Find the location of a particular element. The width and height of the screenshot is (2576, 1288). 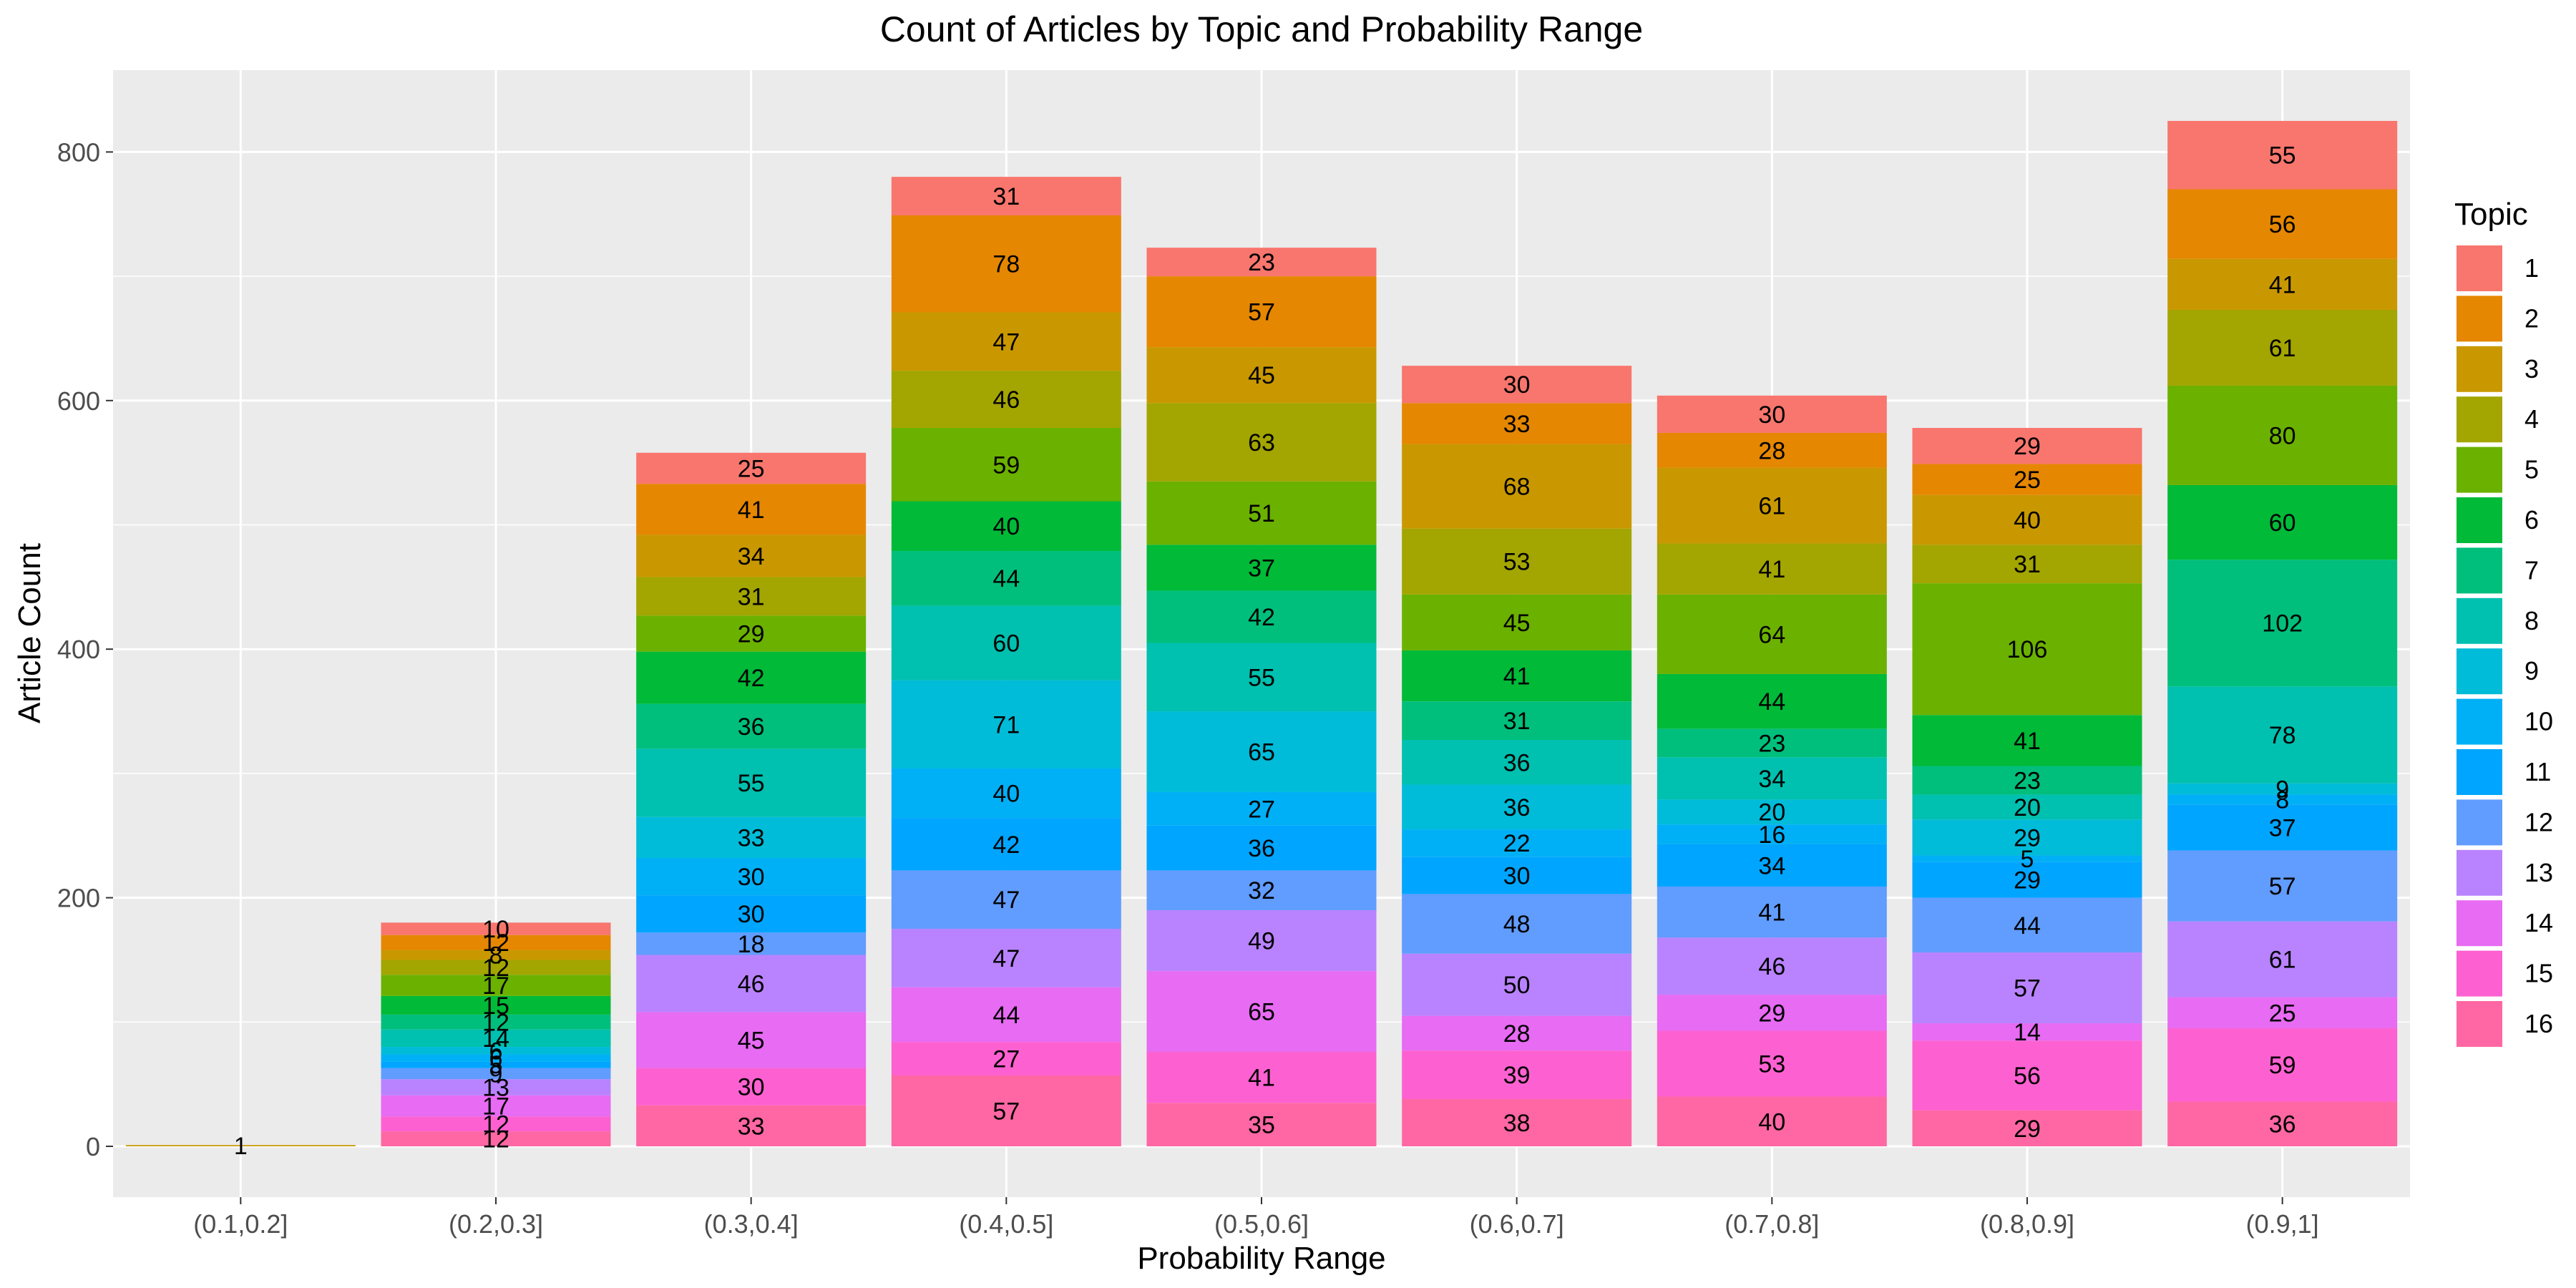

x-tick-label: (0.8,0.9] is located at coordinates (2027, 1224).